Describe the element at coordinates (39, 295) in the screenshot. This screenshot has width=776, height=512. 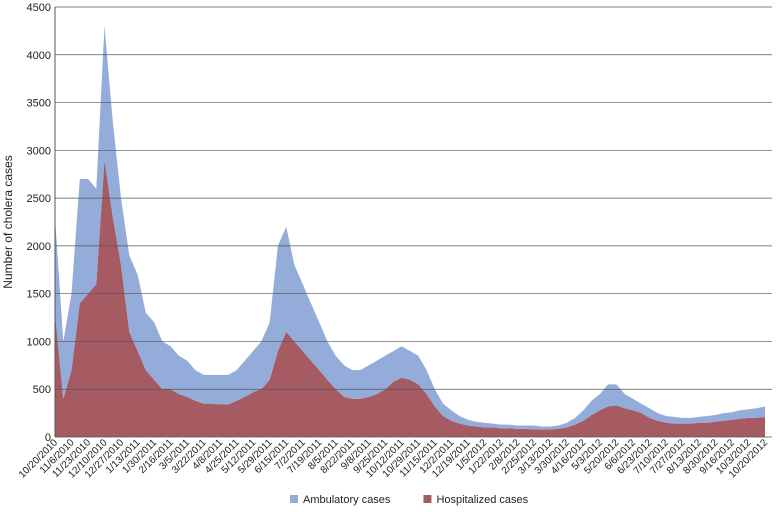
I see `y-tick-label: 1500` at that location.